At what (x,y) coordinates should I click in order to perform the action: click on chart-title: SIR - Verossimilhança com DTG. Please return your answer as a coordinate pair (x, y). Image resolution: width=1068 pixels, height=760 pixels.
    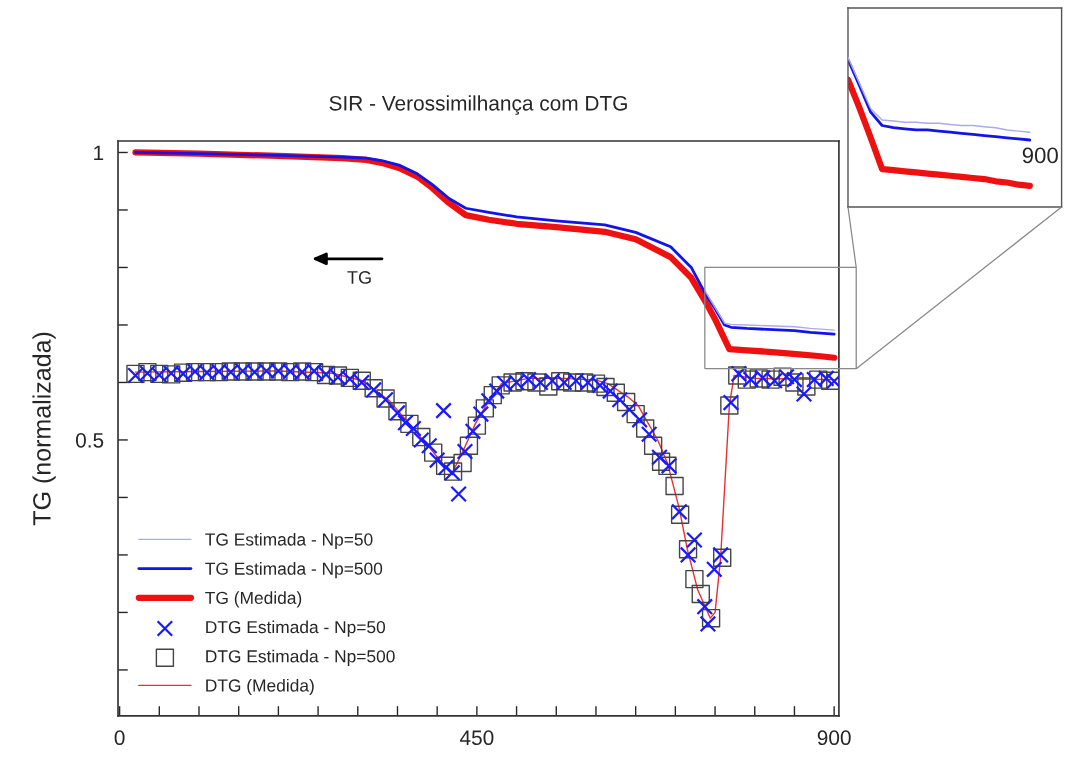
    Looking at the image, I should click on (478, 105).